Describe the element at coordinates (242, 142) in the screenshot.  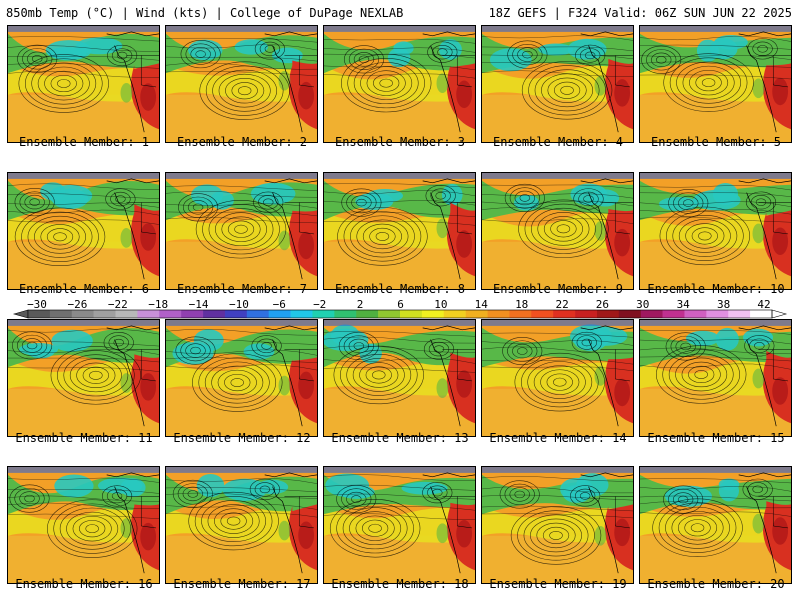
I see `ensemble-member-label: Ensemble Member: 2` at that location.